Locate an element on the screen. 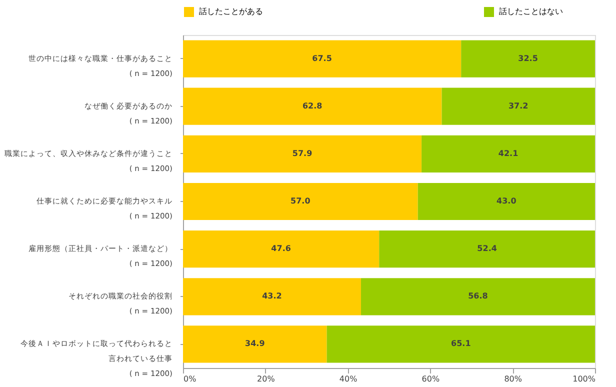  data-label: 57.9 is located at coordinates (302, 153).